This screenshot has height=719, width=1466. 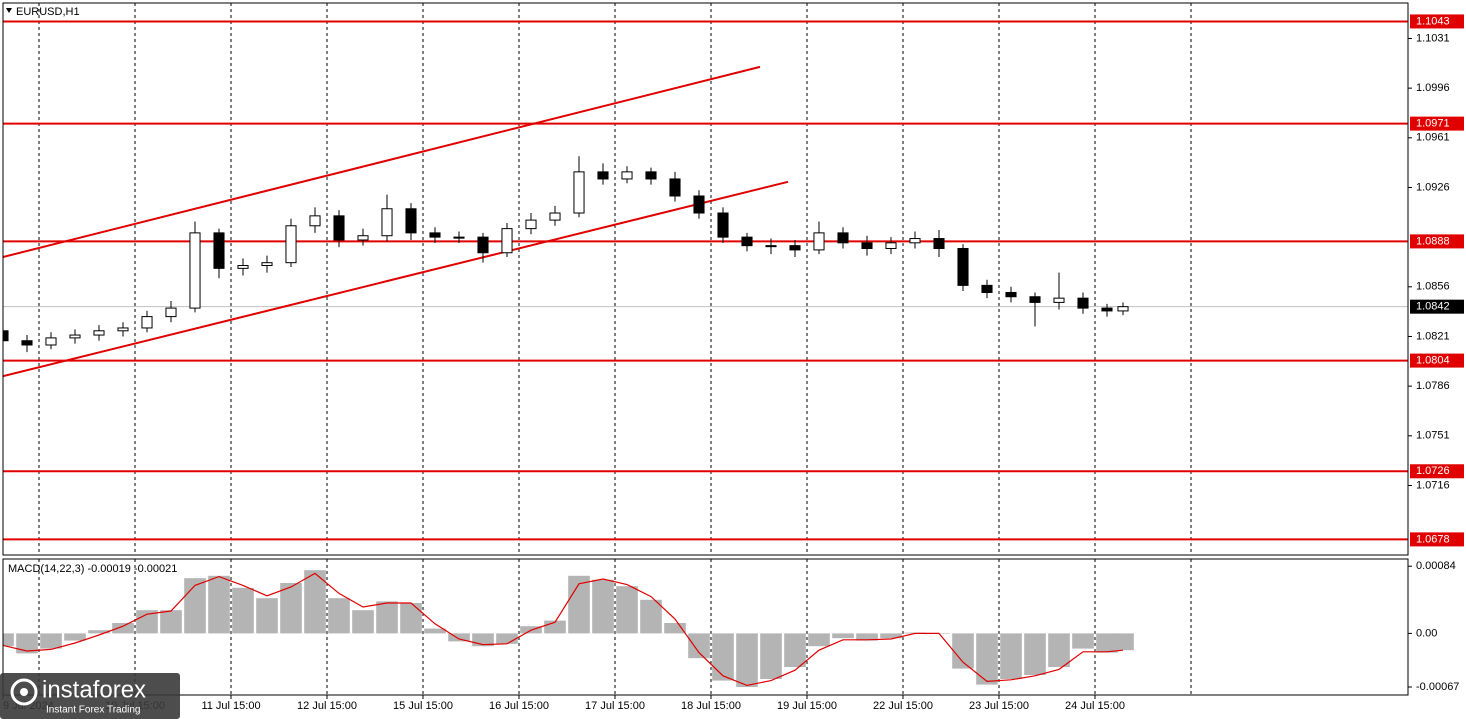 I want to click on current-price-box, so click(x=1437, y=306).